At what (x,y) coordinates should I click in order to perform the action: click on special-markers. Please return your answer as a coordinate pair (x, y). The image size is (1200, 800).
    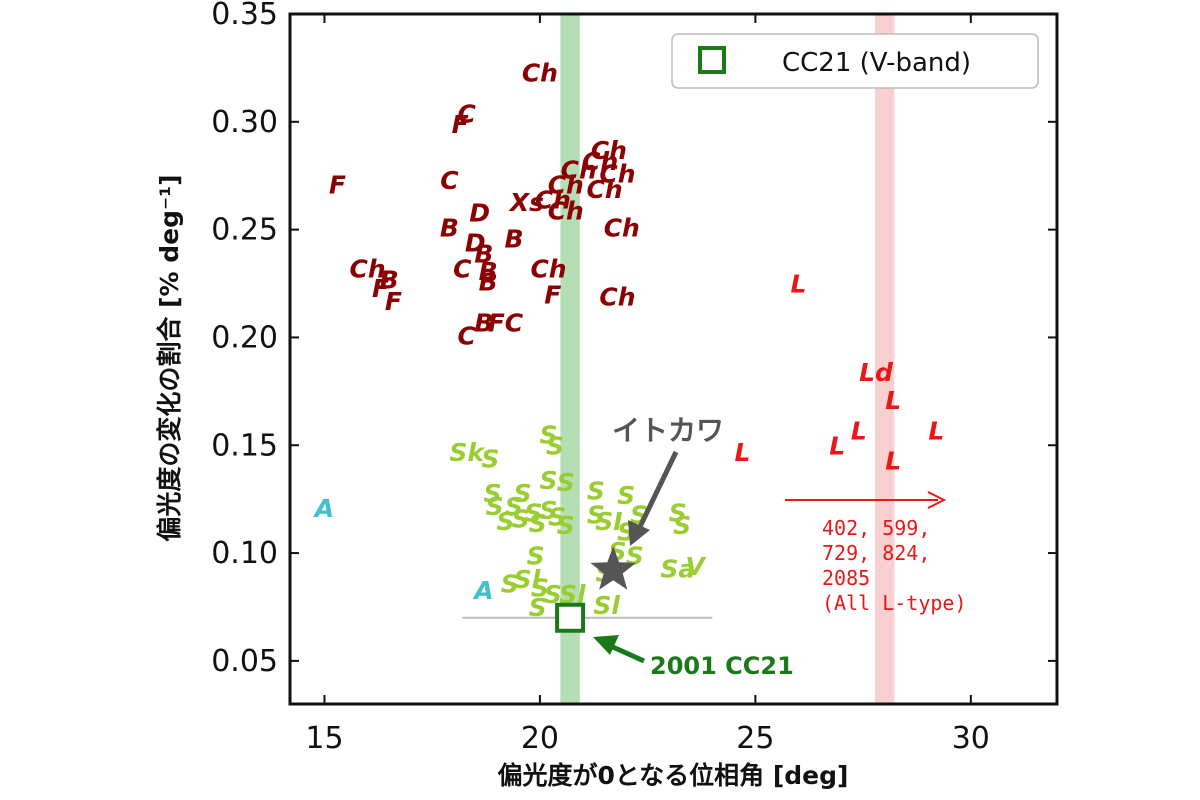
    Looking at the image, I should click on (595, 589).